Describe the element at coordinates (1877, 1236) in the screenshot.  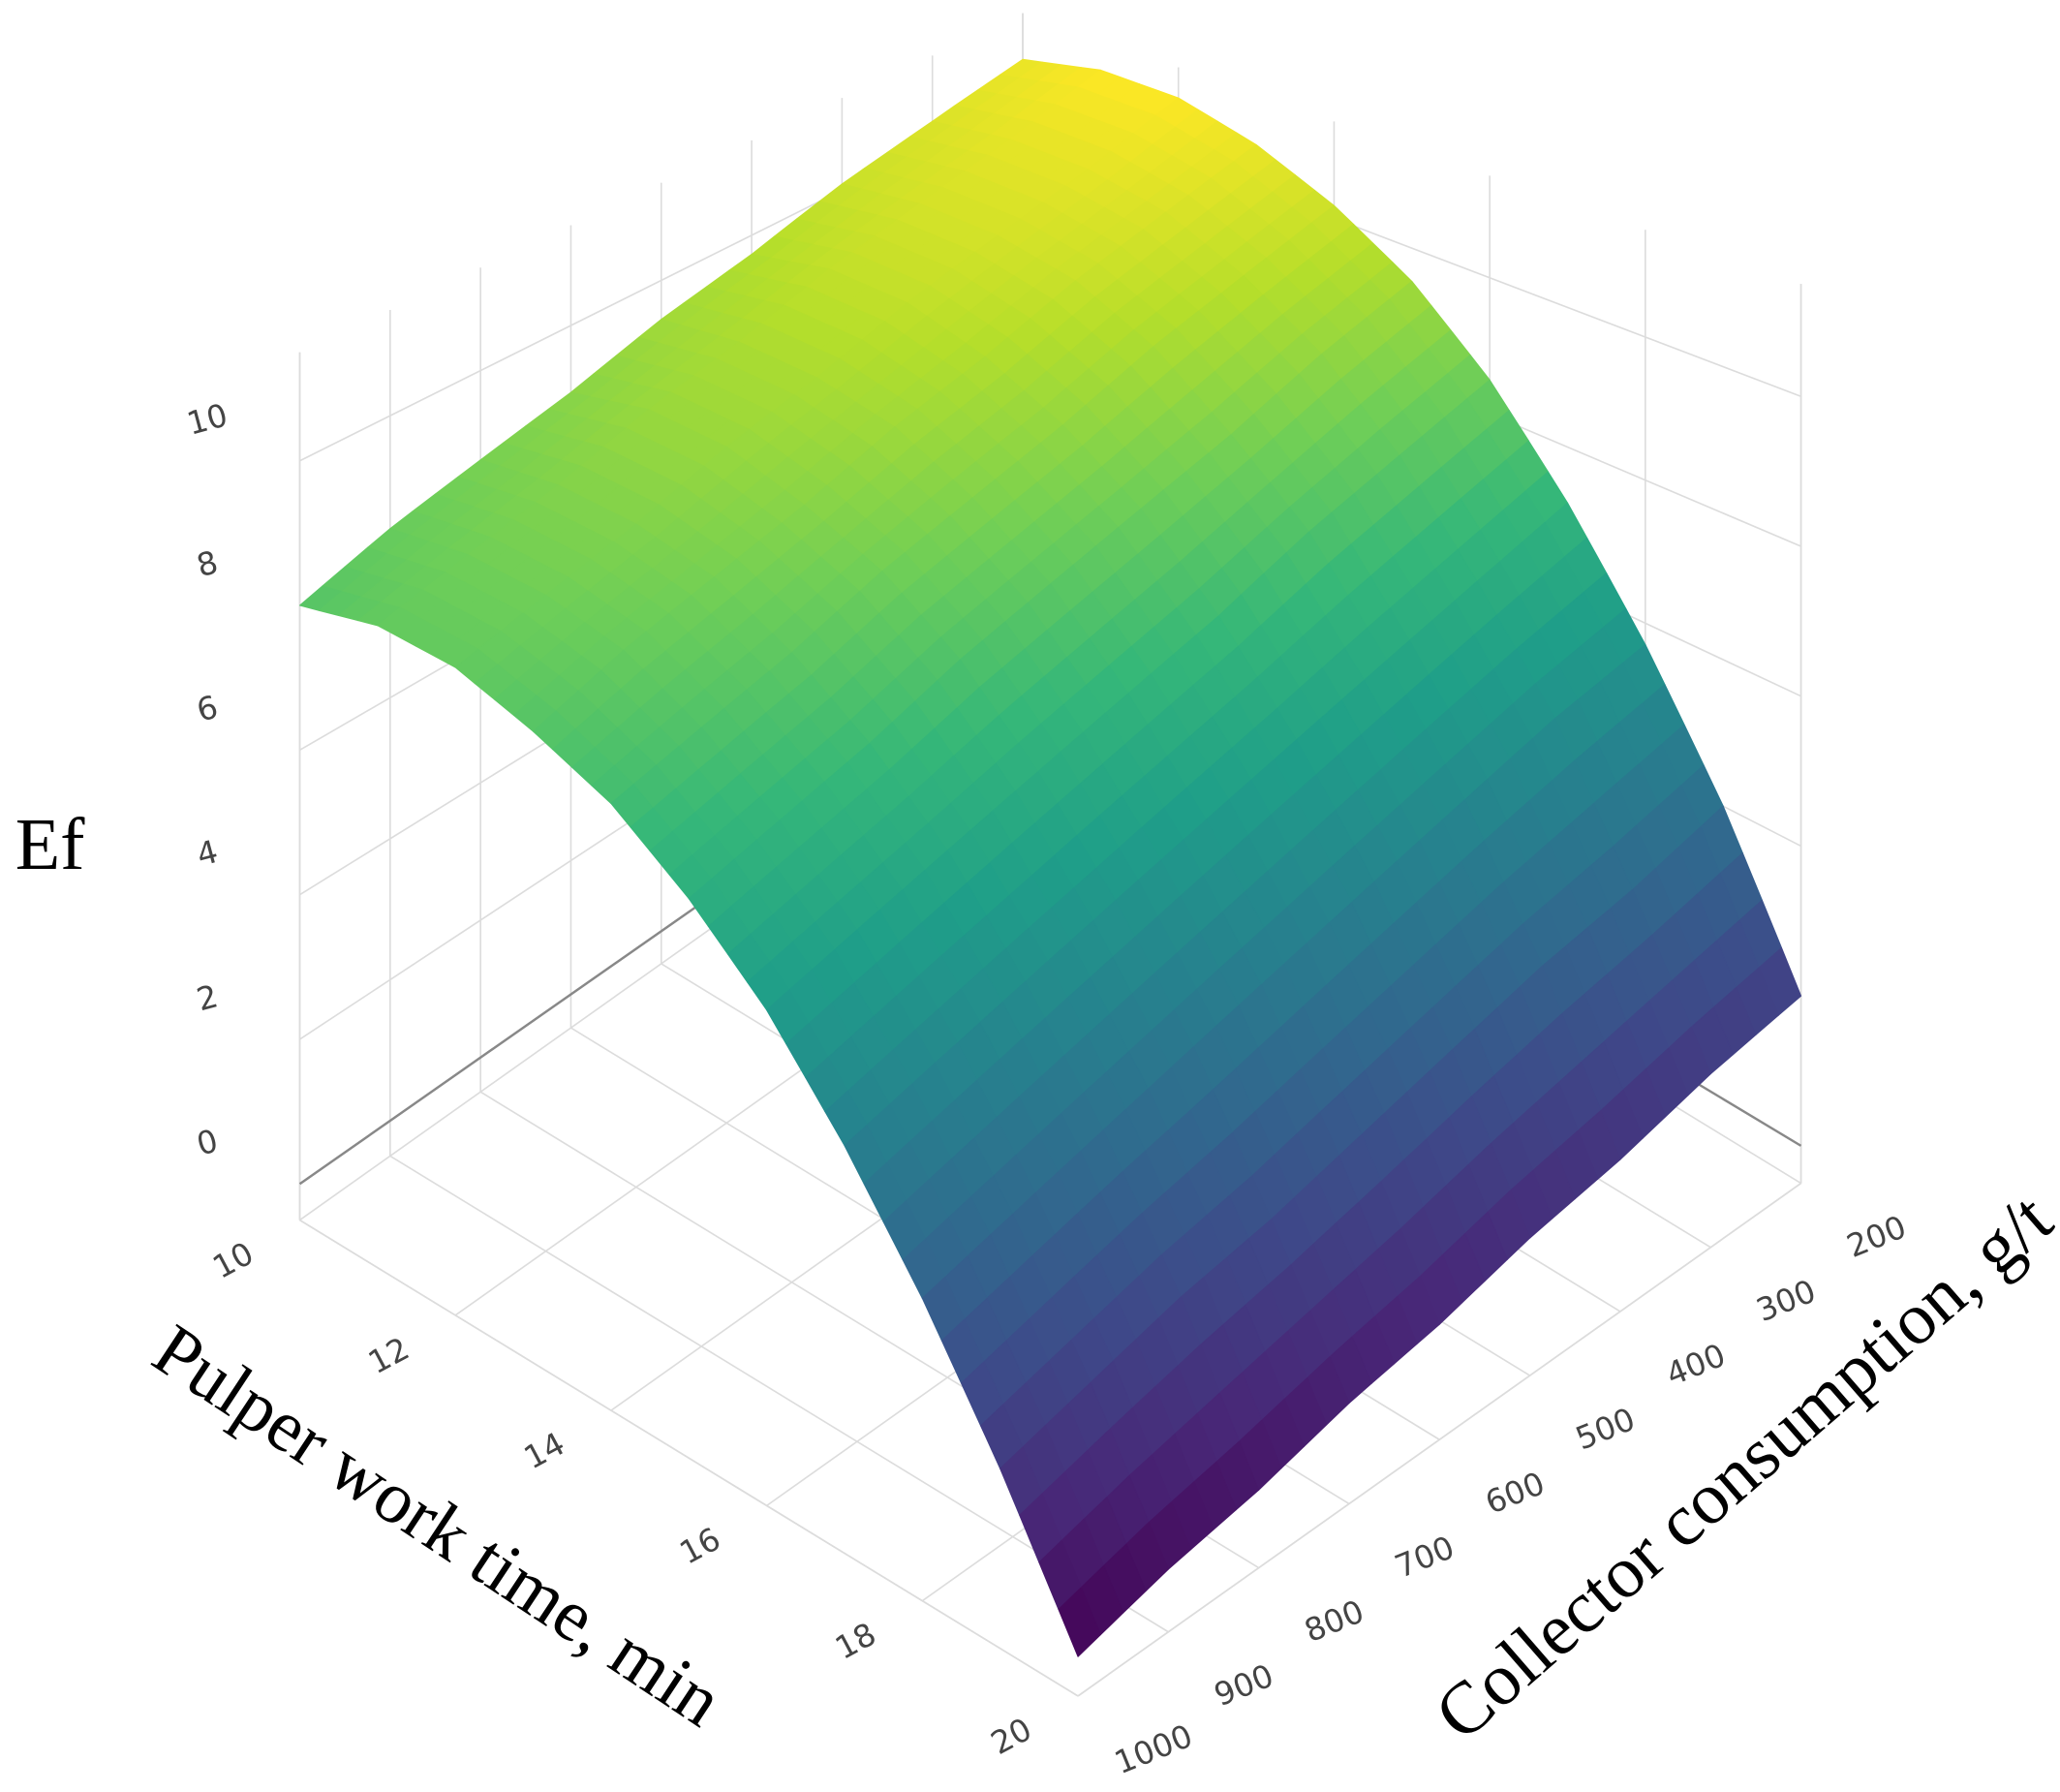
I see `y-tick-label: 200` at that location.